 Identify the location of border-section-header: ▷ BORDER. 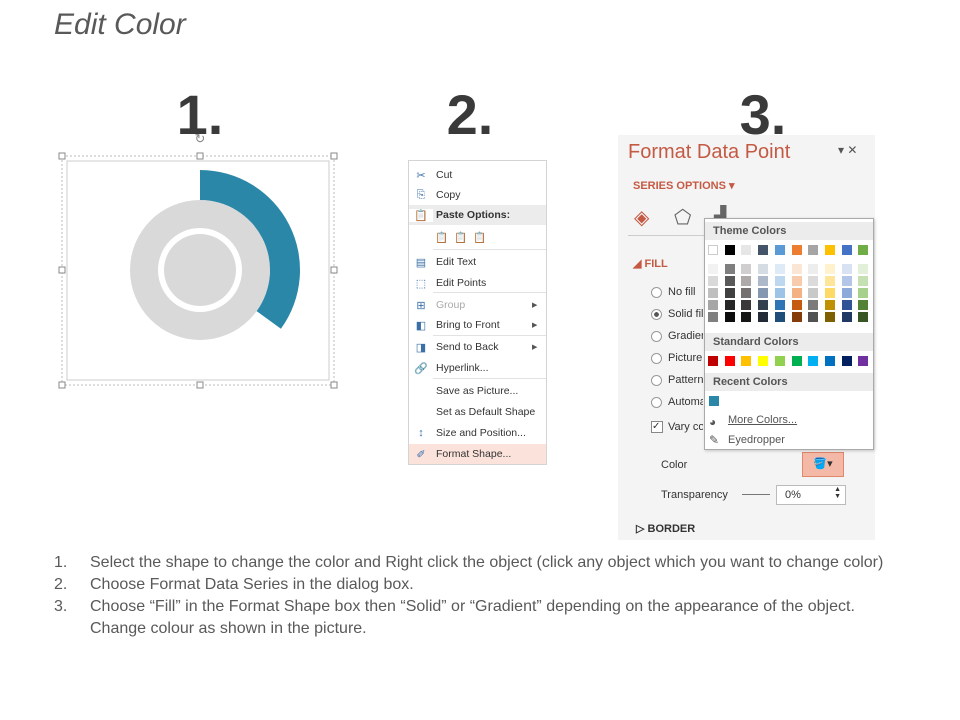
(666, 529).